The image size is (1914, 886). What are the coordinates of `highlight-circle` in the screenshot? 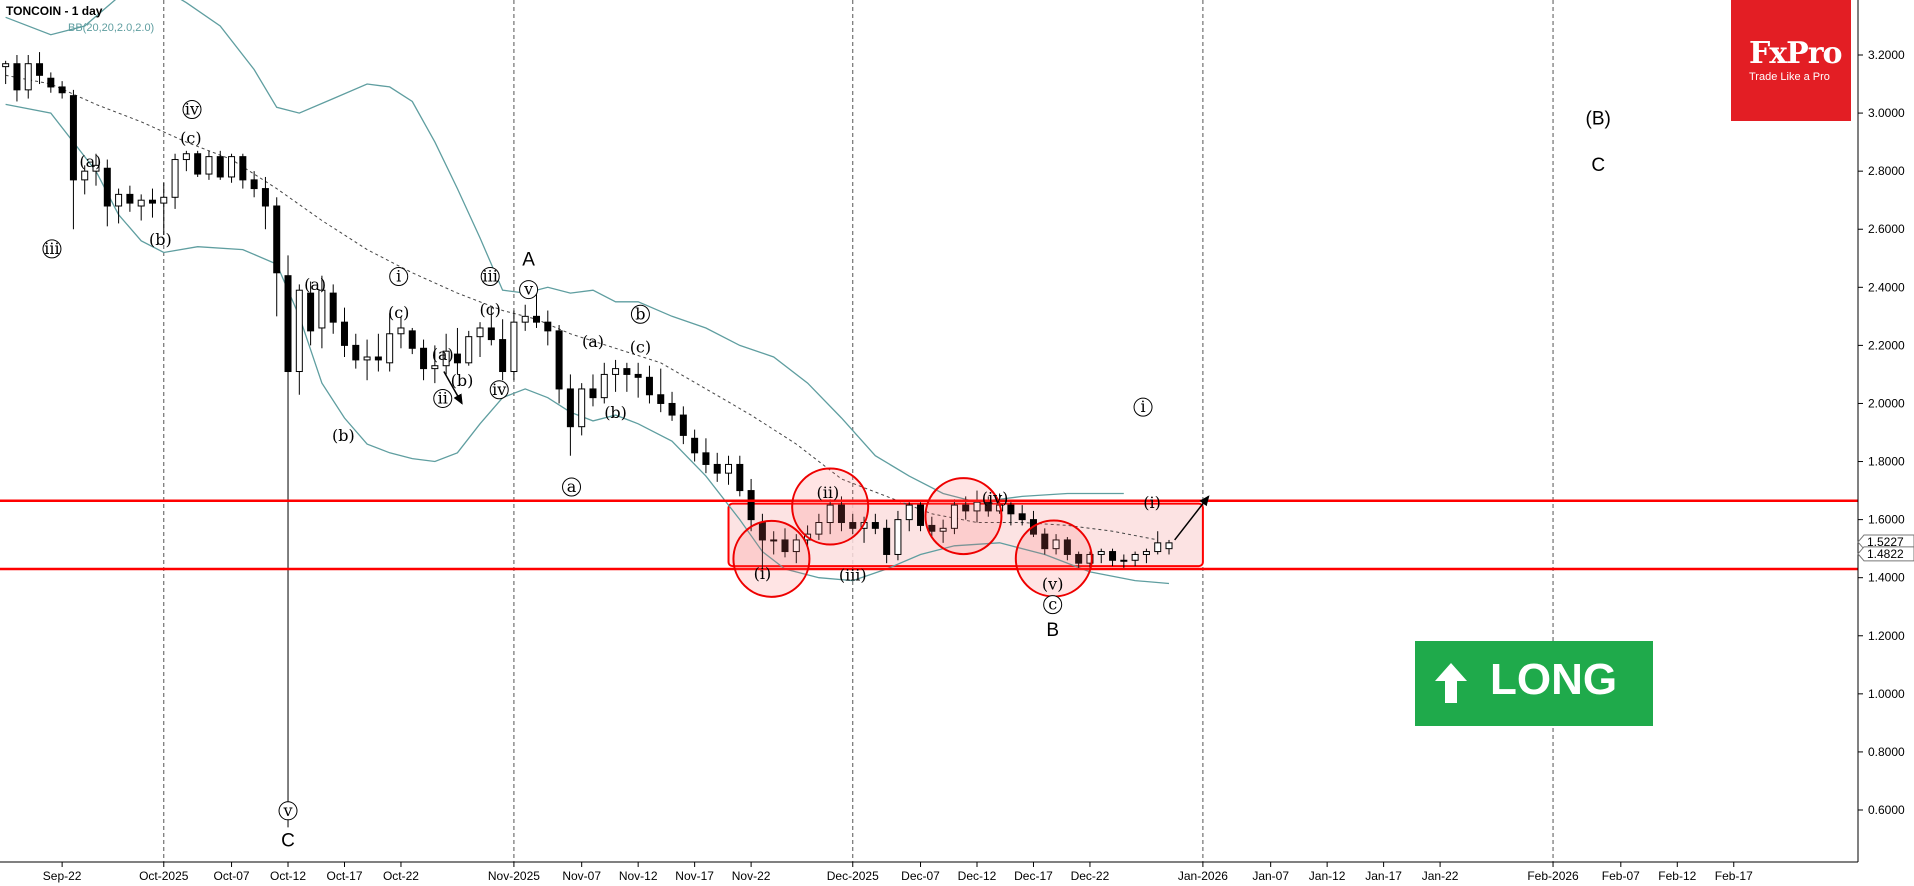 It's located at (963, 516).